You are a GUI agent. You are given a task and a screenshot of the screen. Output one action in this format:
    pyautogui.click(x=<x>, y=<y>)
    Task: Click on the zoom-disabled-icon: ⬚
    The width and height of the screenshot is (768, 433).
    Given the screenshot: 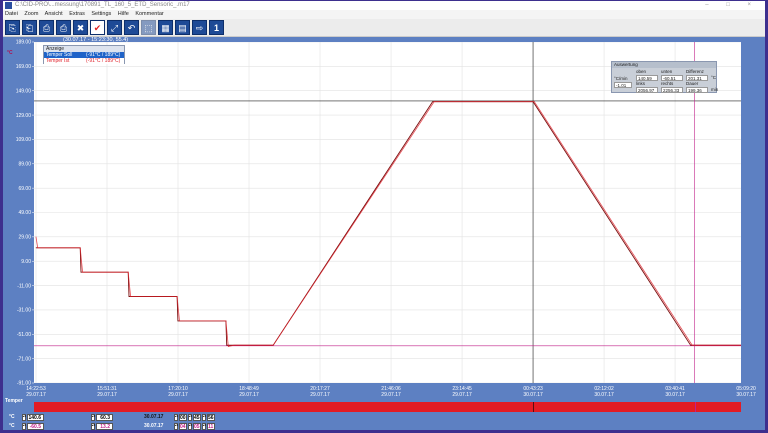 What is the action you would take?
    pyautogui.click(x=148, y=27)
    